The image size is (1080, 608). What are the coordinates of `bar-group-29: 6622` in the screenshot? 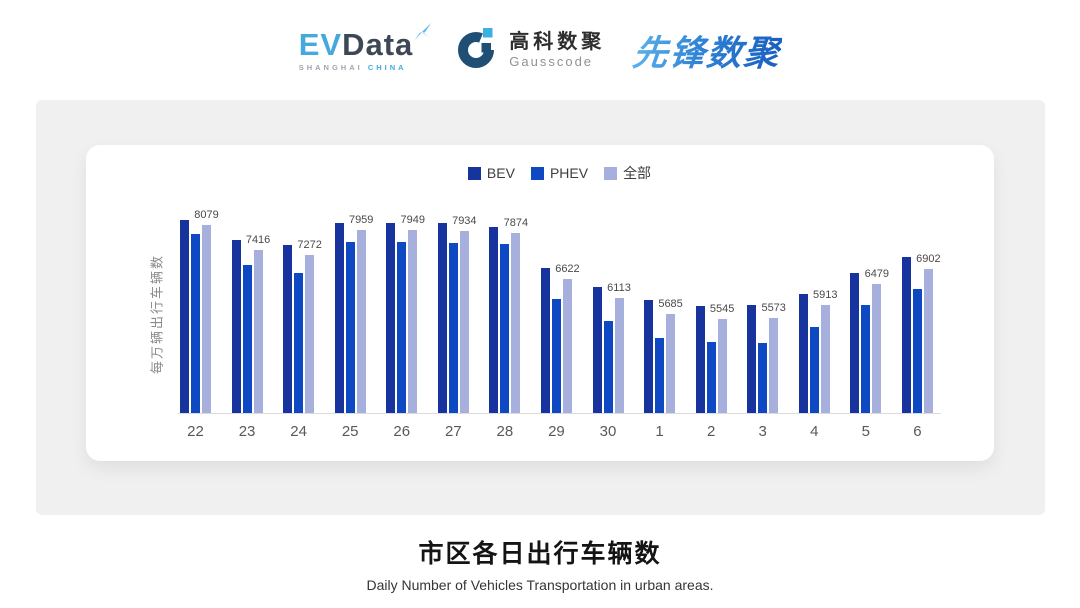 It's located at (560, 338).